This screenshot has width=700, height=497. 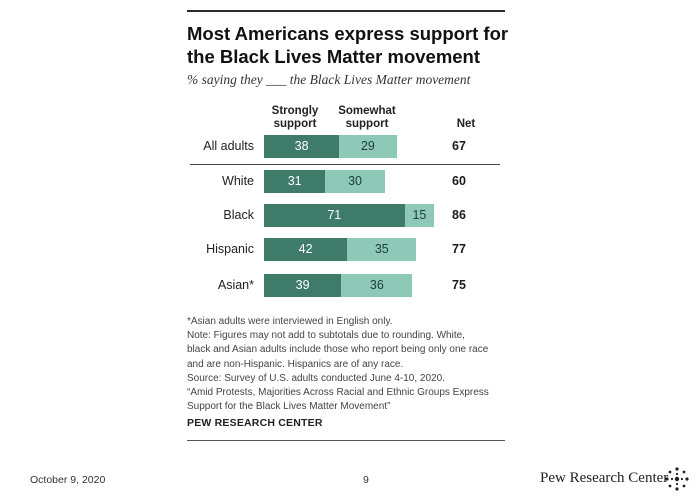 I want to click on header-somewhat-support: Somewhat support, so click(x=367, y=117).